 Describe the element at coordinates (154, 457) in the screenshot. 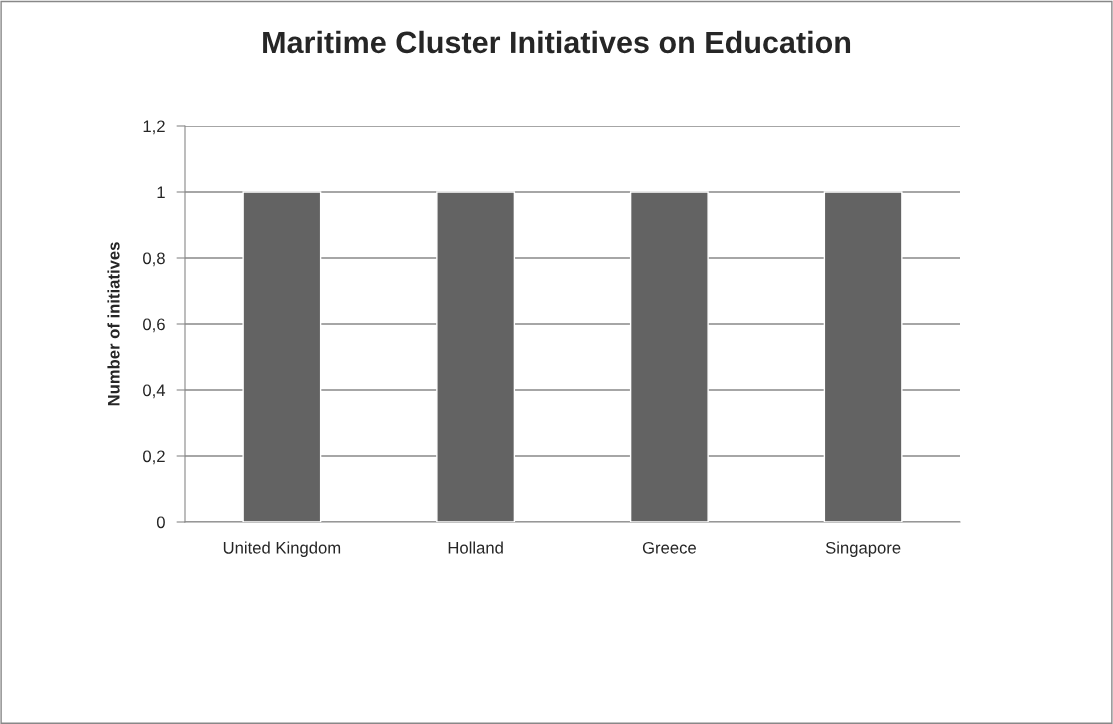

I see `y-tick-label: 0,2` at that location.